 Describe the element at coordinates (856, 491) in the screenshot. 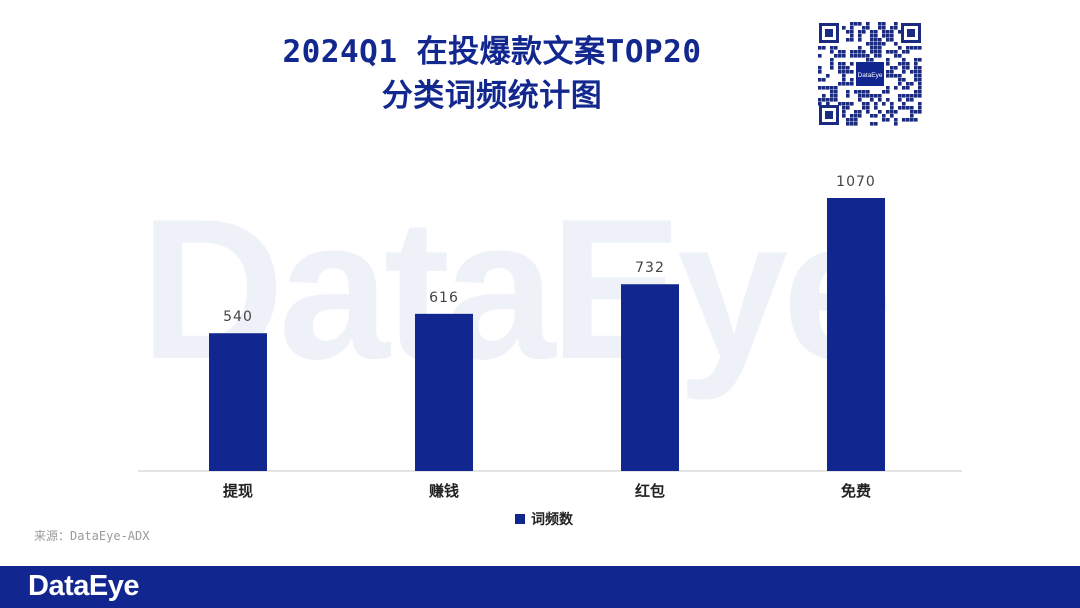

I see `x-tick-label-3: 免费` at that location.